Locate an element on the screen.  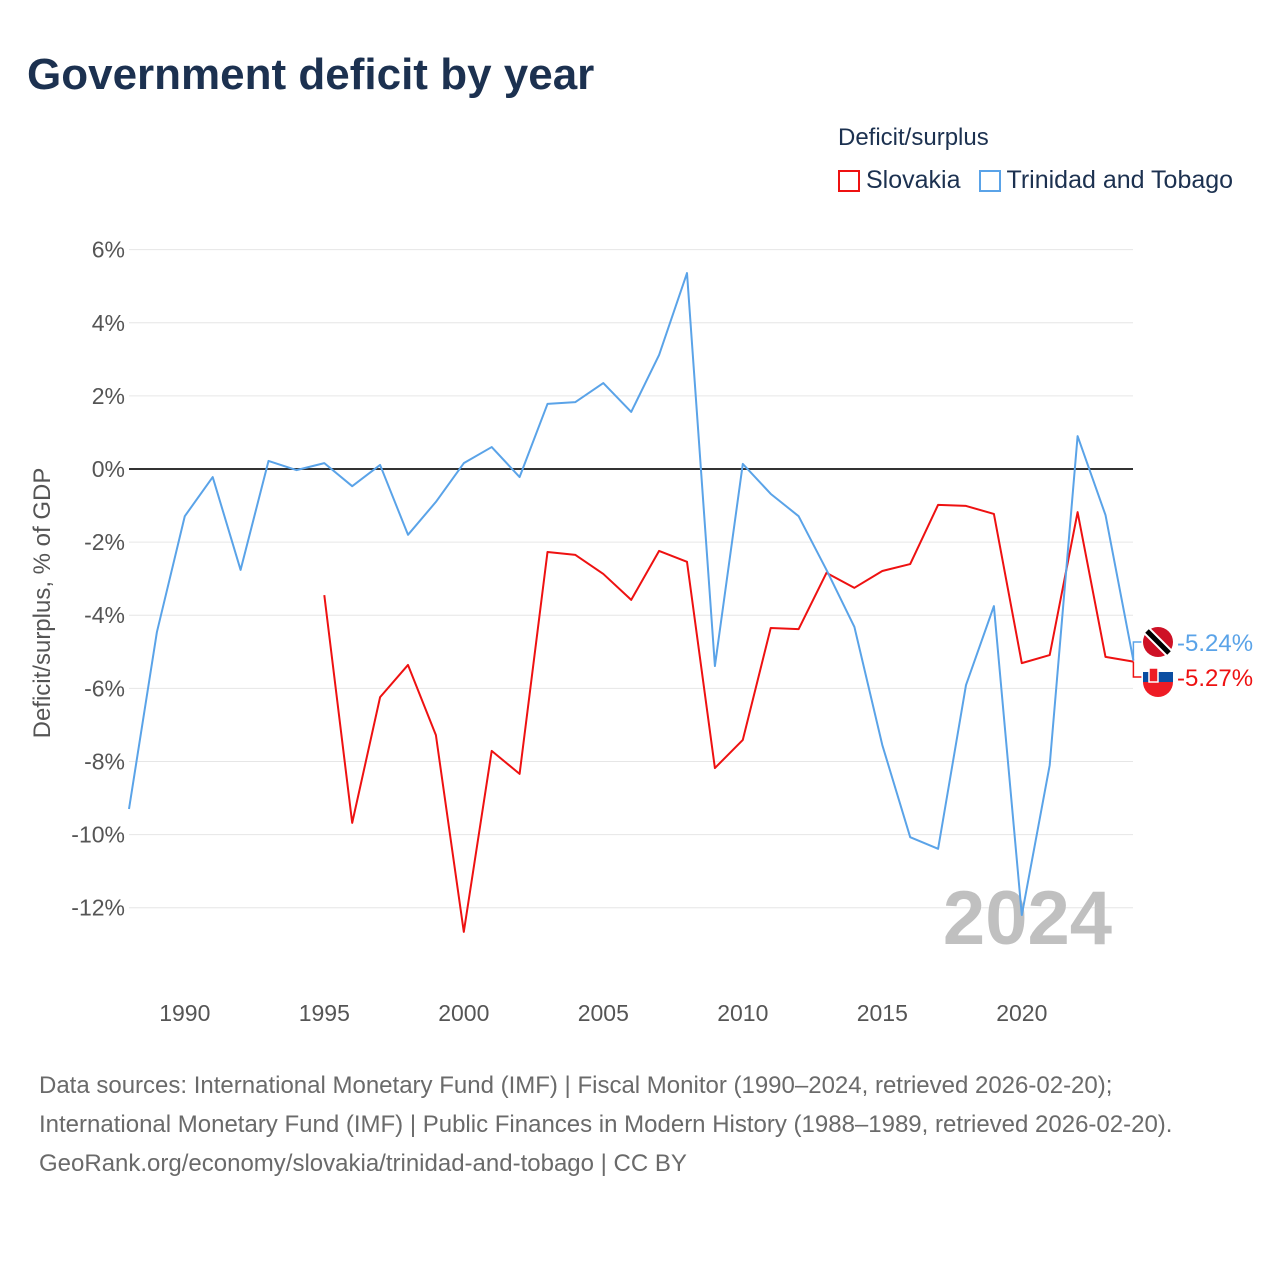
legend-label-trinidad: Trinidad and Tobago is located at coordinates (1120, 180).